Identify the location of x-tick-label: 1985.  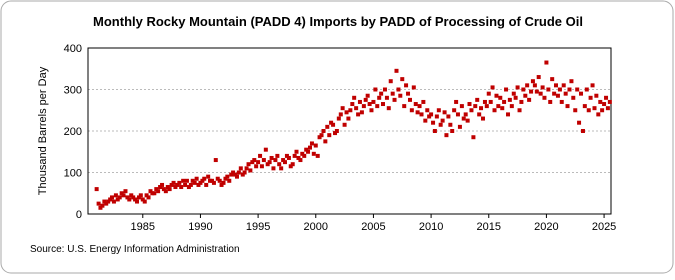
(143, 227).